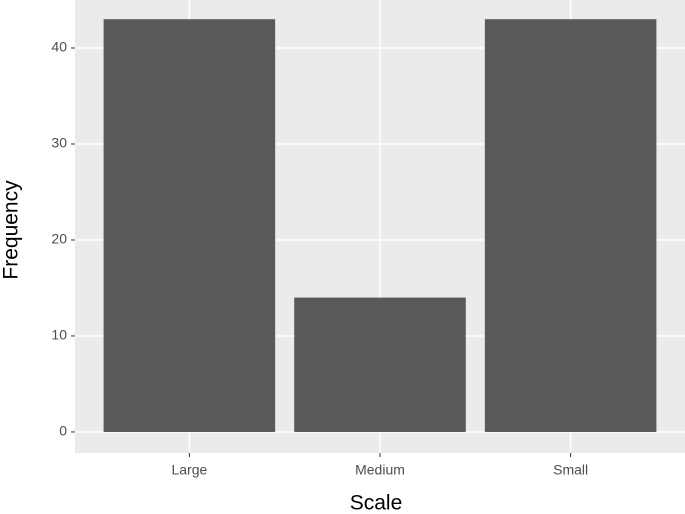 Image resolution: width=685 pixels, height=514 pixels. What do you see at coordinates (59, 143) in the screenshot?
I see `y-tick-label: 30` at bounding box center [59, 143].